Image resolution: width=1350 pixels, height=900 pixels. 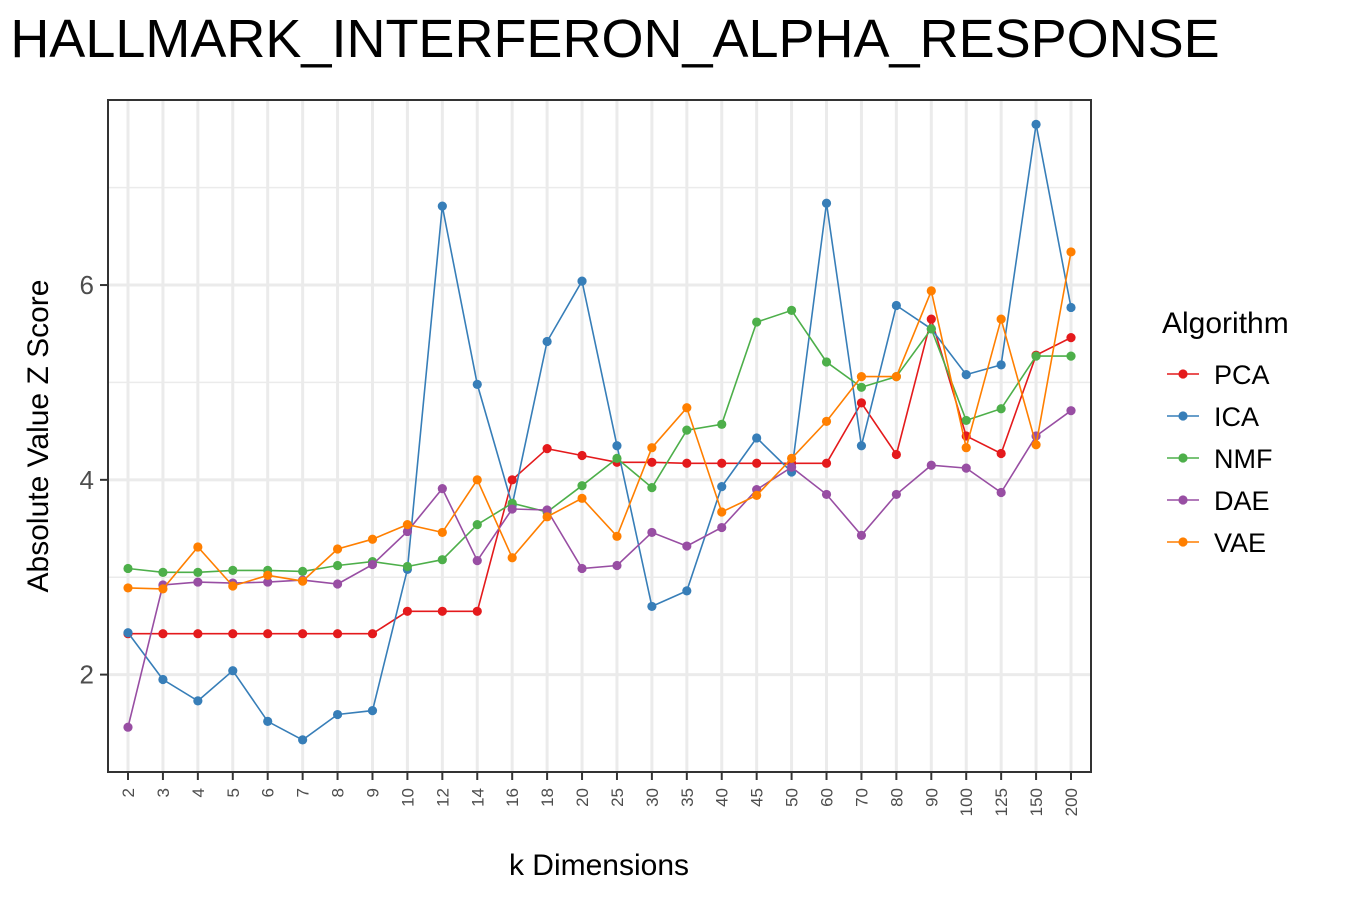 What do you see at coordinates (687, 797) in the screenshot?
I see `x-tick-label: 35` at bounding box center [687, 797].